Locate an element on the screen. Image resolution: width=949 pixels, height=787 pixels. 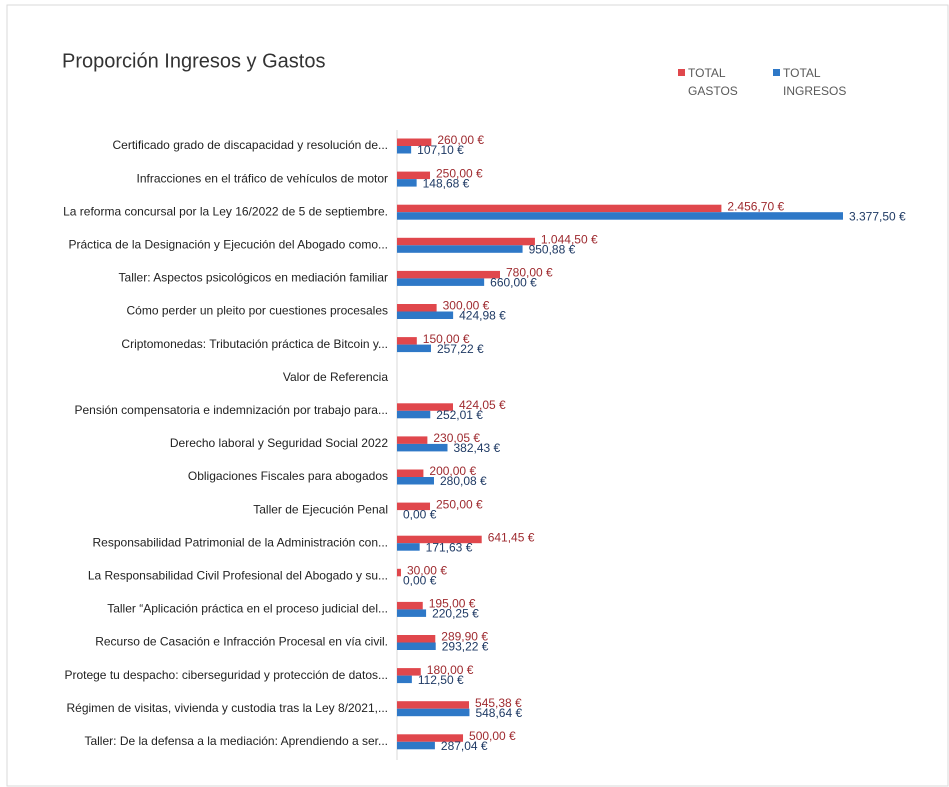
legend-label: TOTAL INGRESOS is located at coordinates (815, 82).